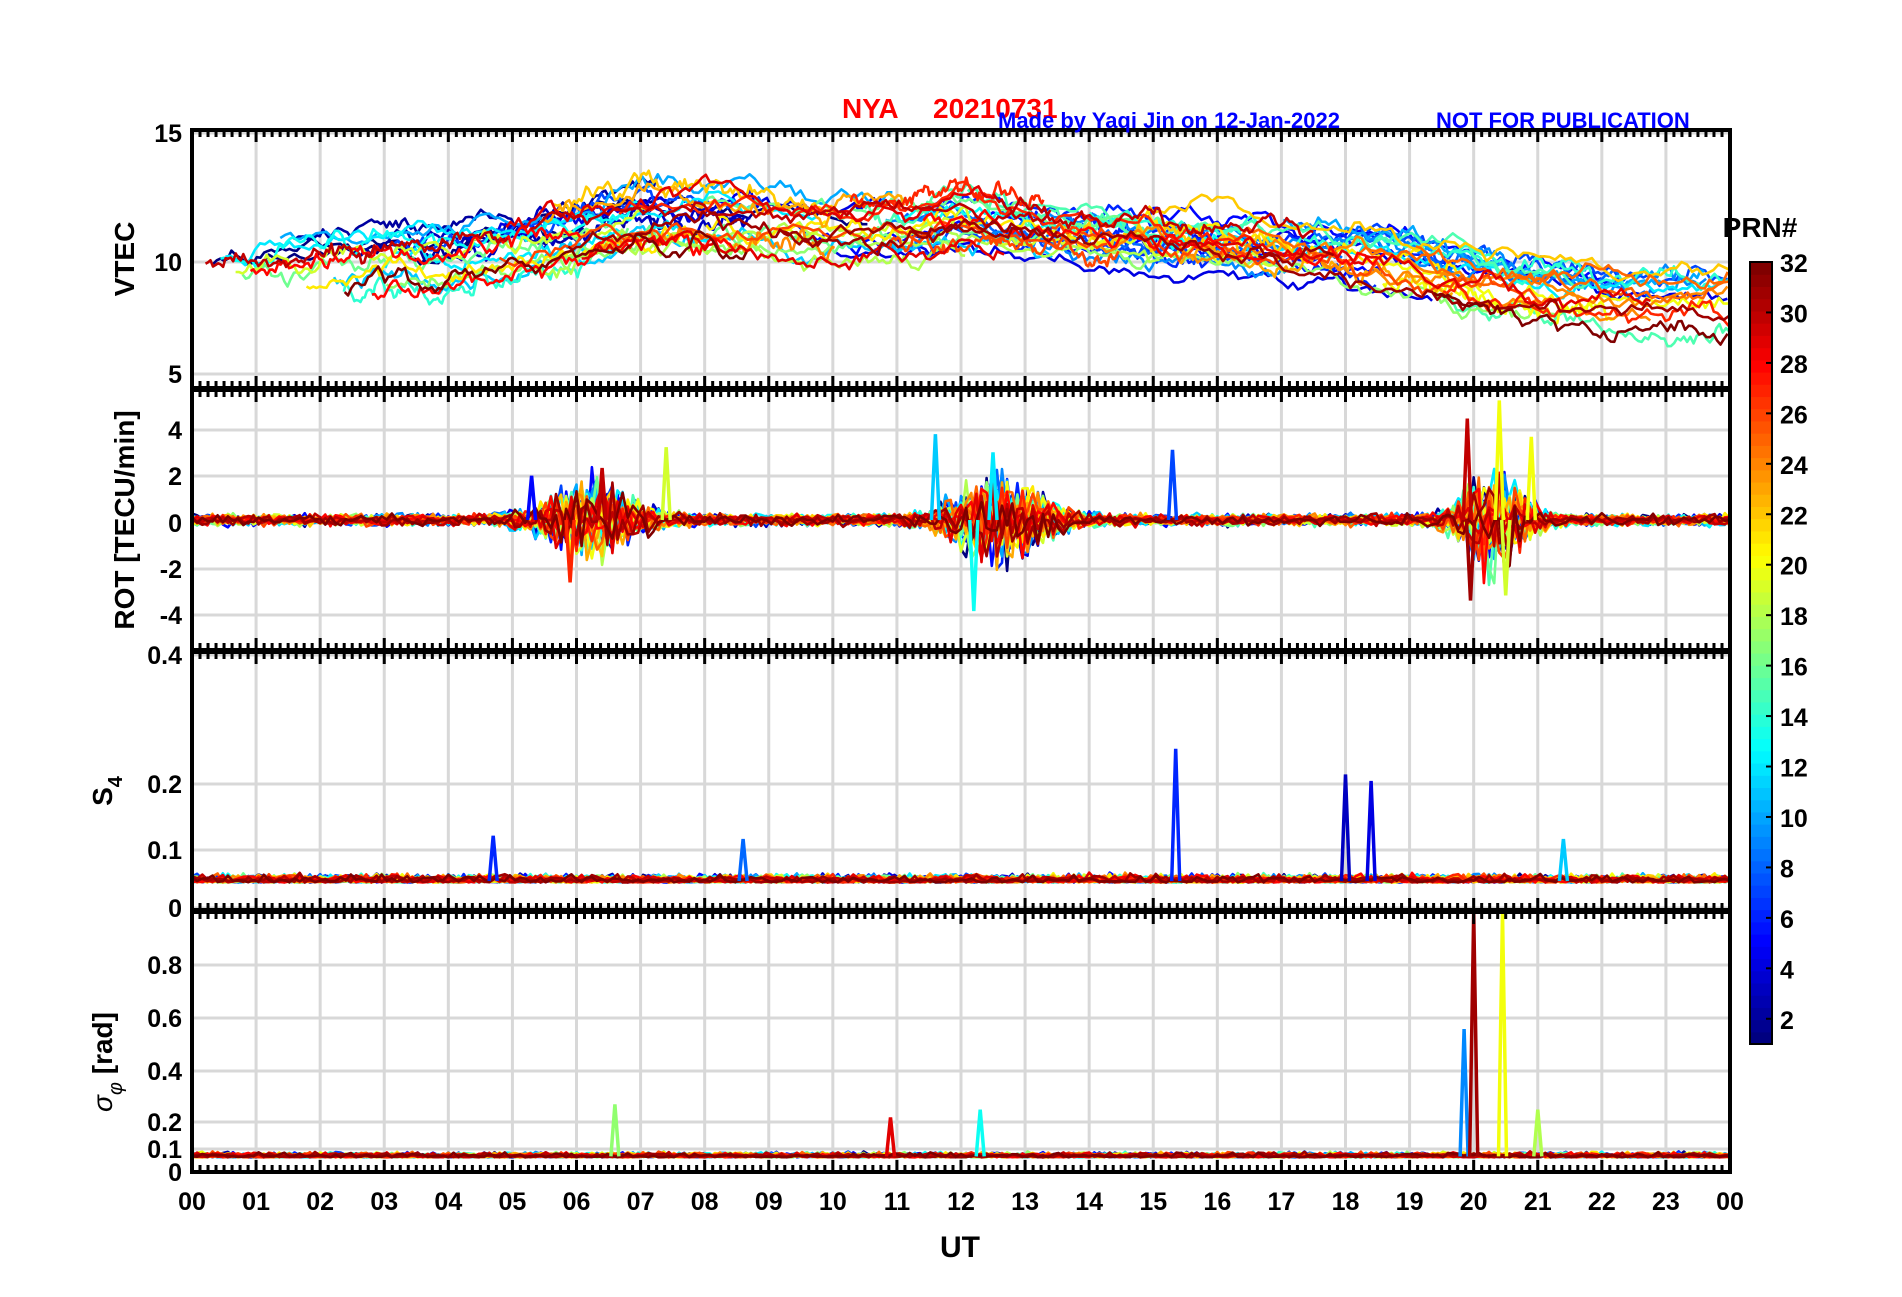 Image resolution: width=1902 pixels, height=1297 pixels. Describe the element at coordinates (870, 108) in the screenshot. I see `title-station: NYA` at that location.